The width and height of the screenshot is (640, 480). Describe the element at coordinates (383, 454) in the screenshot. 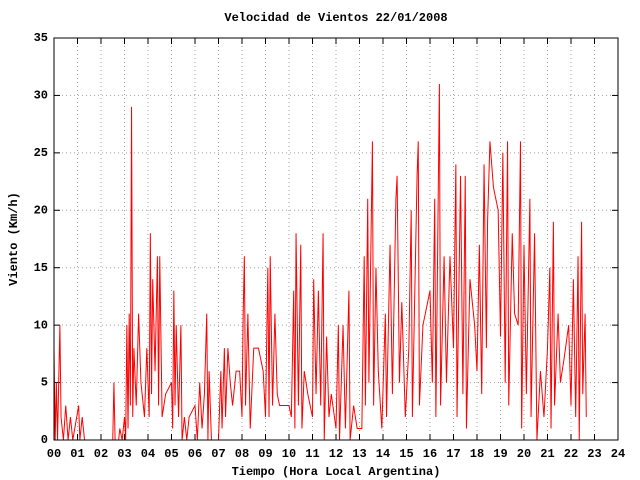

I see `x-tick-label: 14` at that location.